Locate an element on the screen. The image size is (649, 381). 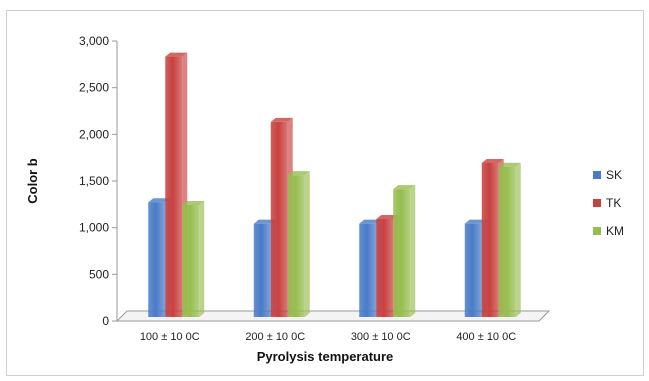
x-tick-label: 200 ± 10 0C is located at coordinates (275, 337).